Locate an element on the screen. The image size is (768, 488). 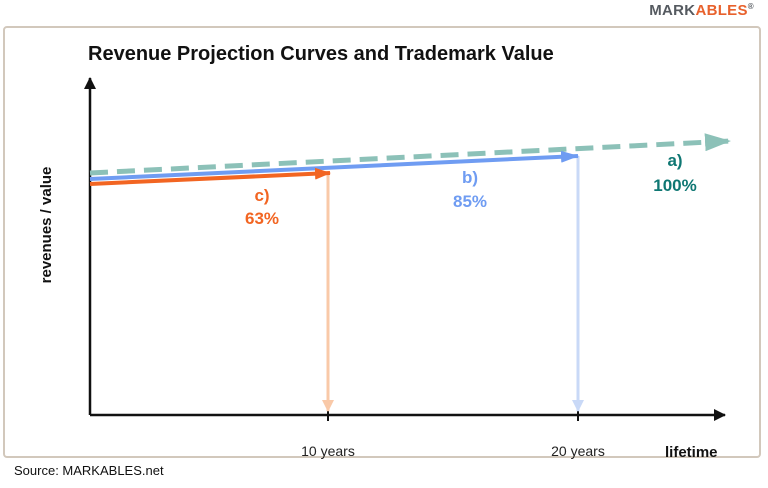
series-a-line is located at coordinates (410, 154).